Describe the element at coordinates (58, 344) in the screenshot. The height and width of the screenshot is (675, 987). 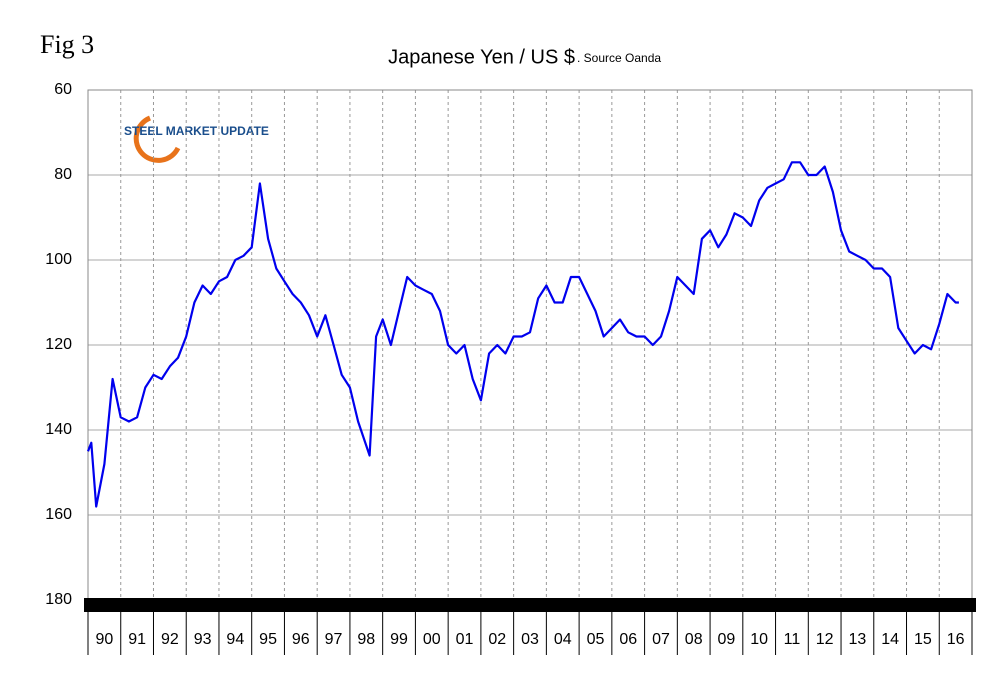
I see `y-tick-label: 120` at that location.